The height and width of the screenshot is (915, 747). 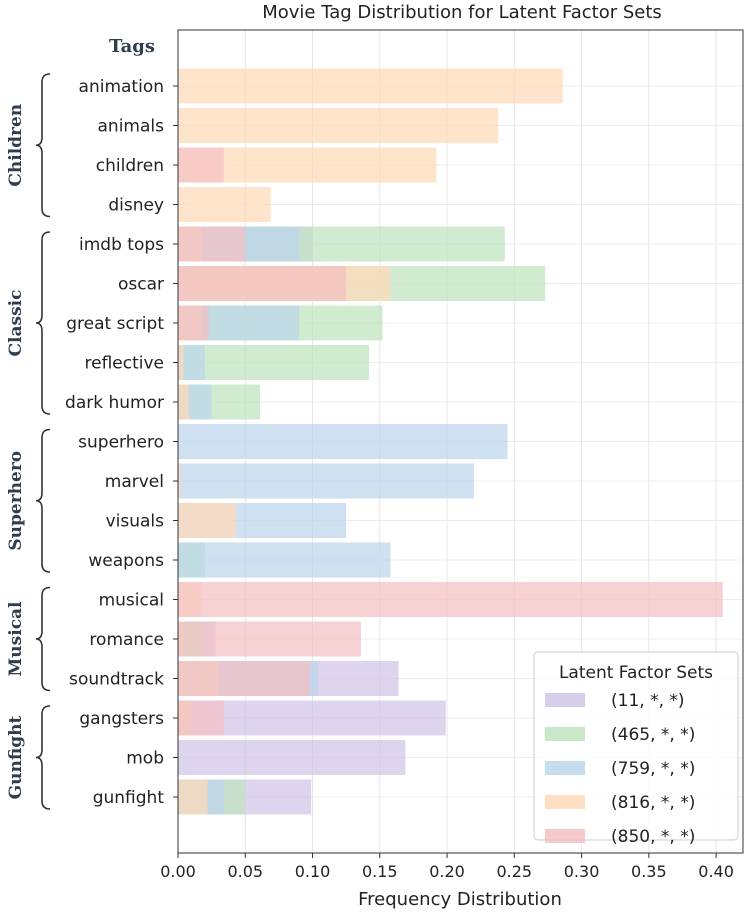 What do you see at coordinates (115, 324) in the screenshot?
I see `y-tick-label: great script` at bounding box center [115, 324].